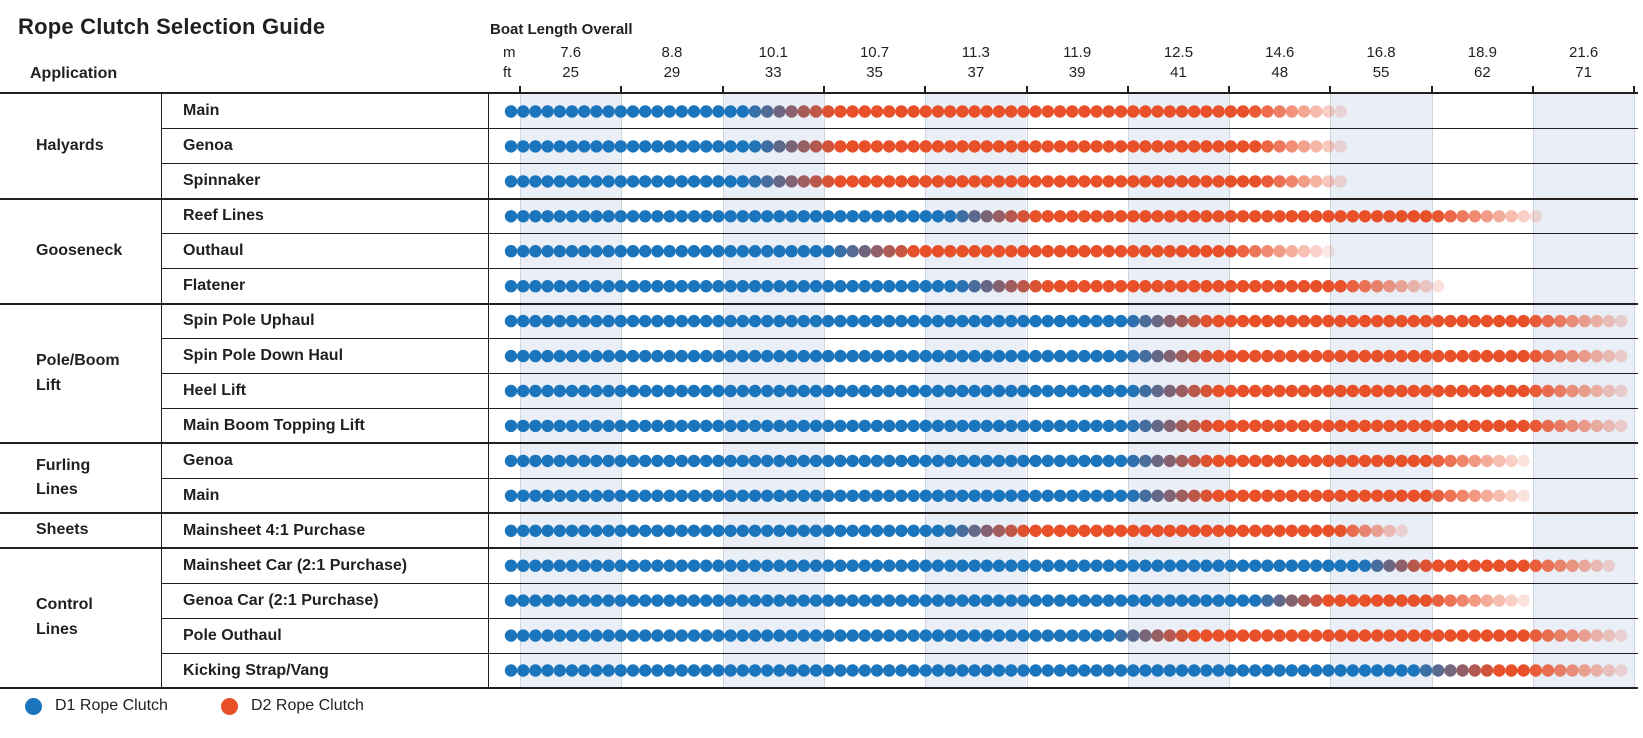 Image resolution: width=1643 pixels, height=738 pixels. I want to click on legend-item-d1: D1 Rope Clutch, so click(96, 706).